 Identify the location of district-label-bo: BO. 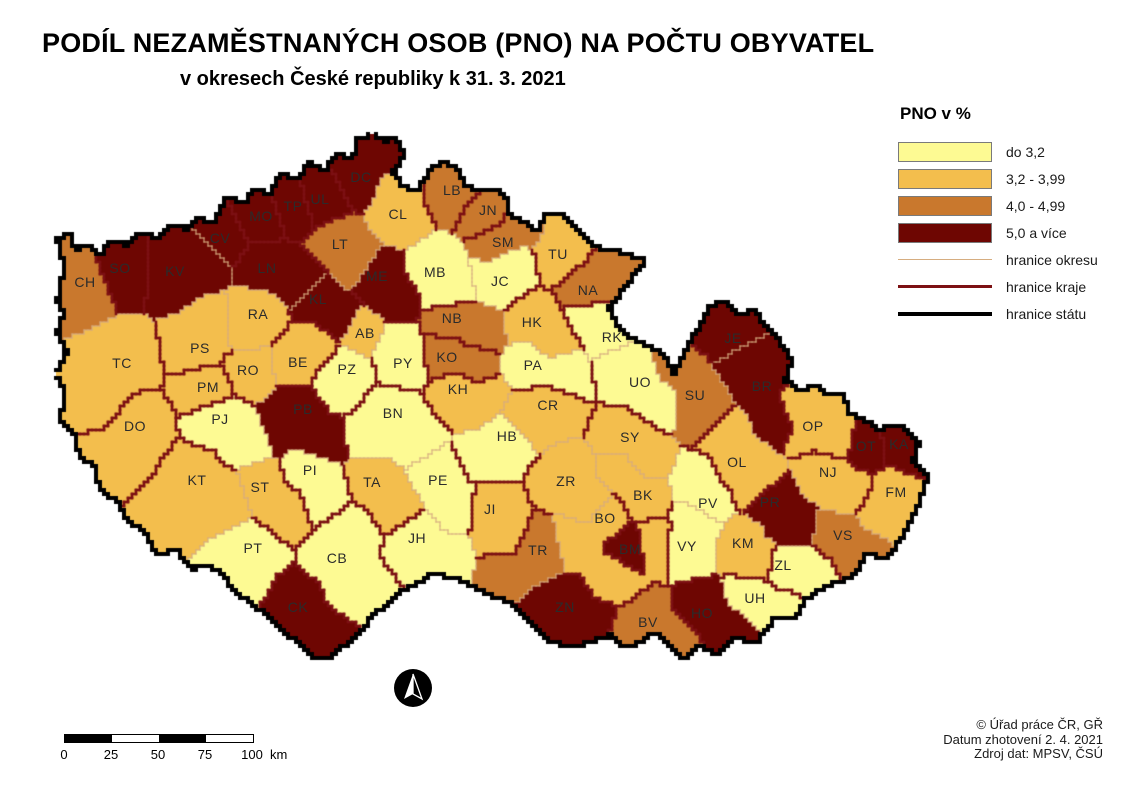
(605, 518).